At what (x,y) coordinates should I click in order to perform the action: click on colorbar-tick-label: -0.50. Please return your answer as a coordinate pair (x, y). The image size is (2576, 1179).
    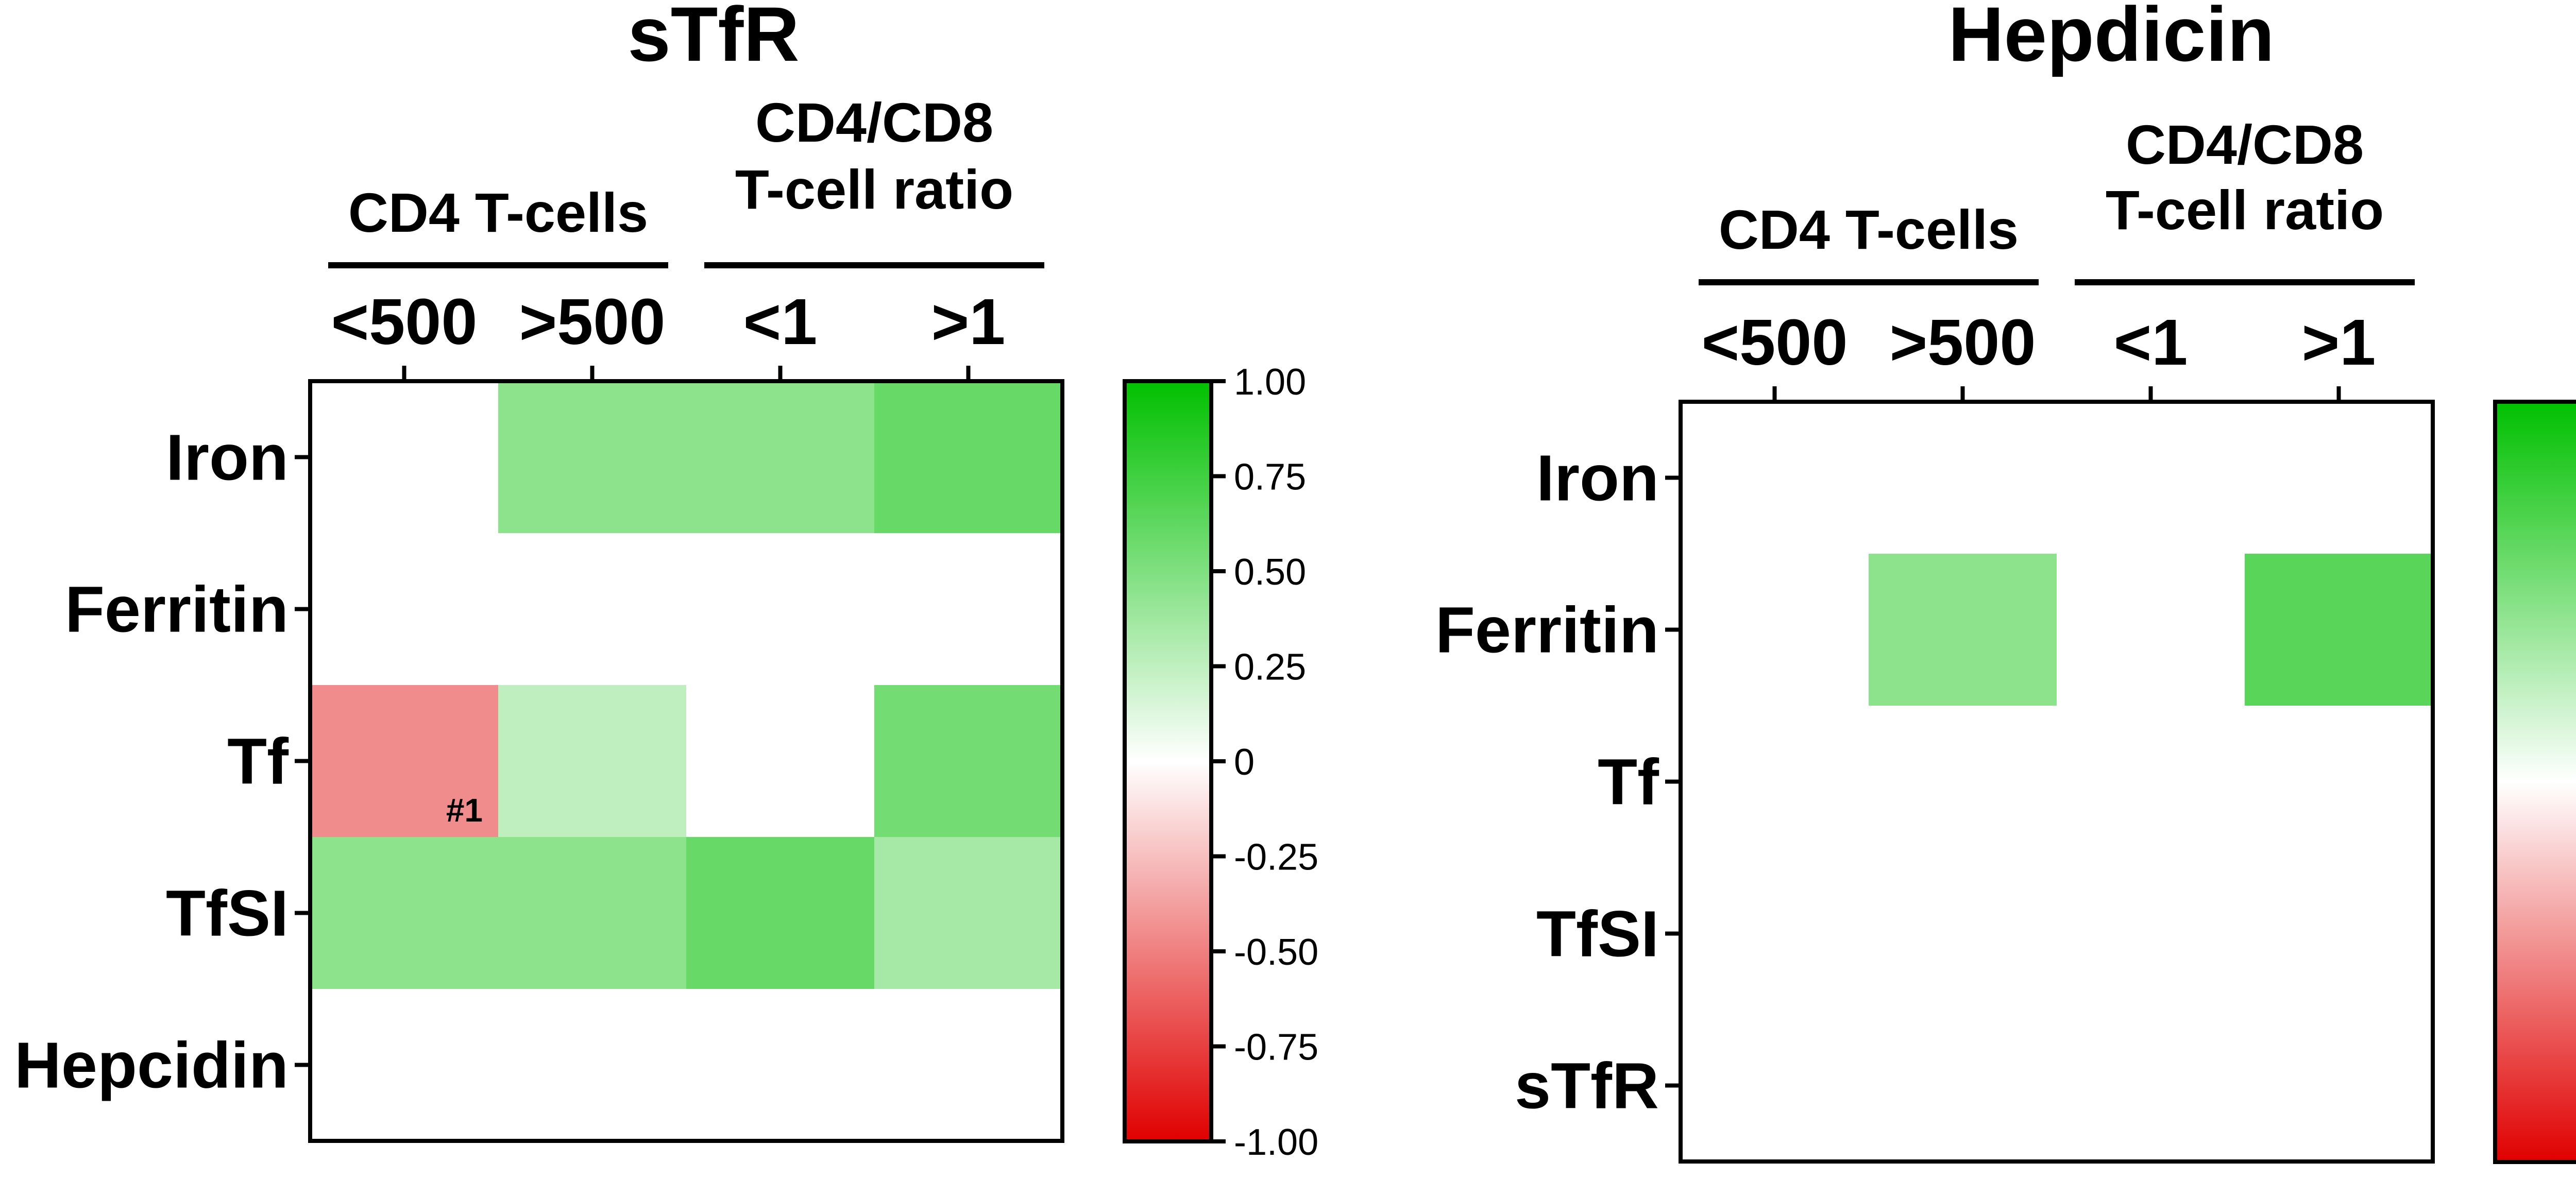
    Looking at the image, I should click on (1276, 953).